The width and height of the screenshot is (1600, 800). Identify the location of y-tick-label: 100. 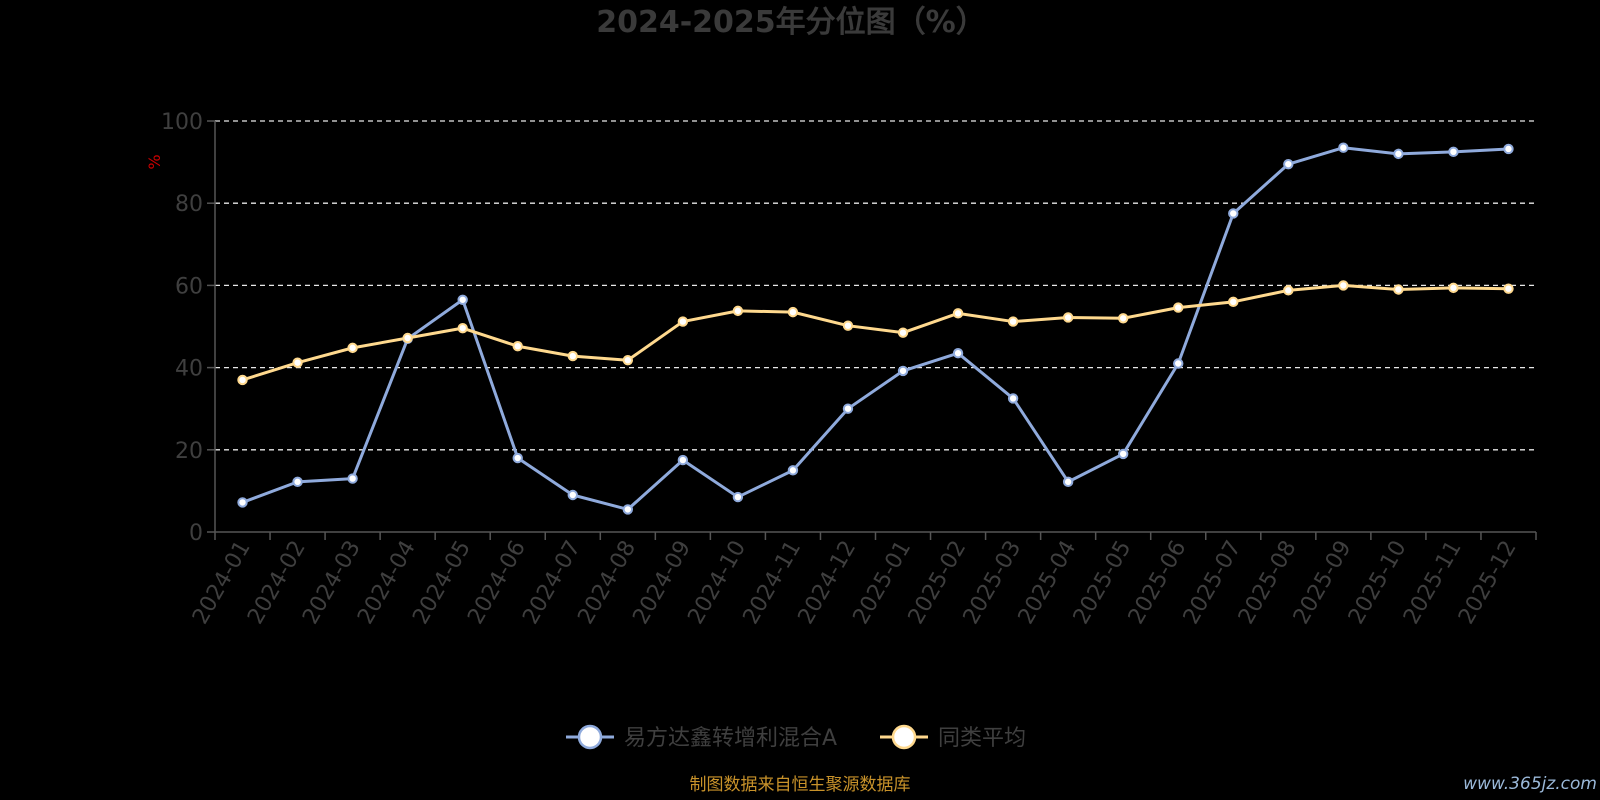
(182, 122).